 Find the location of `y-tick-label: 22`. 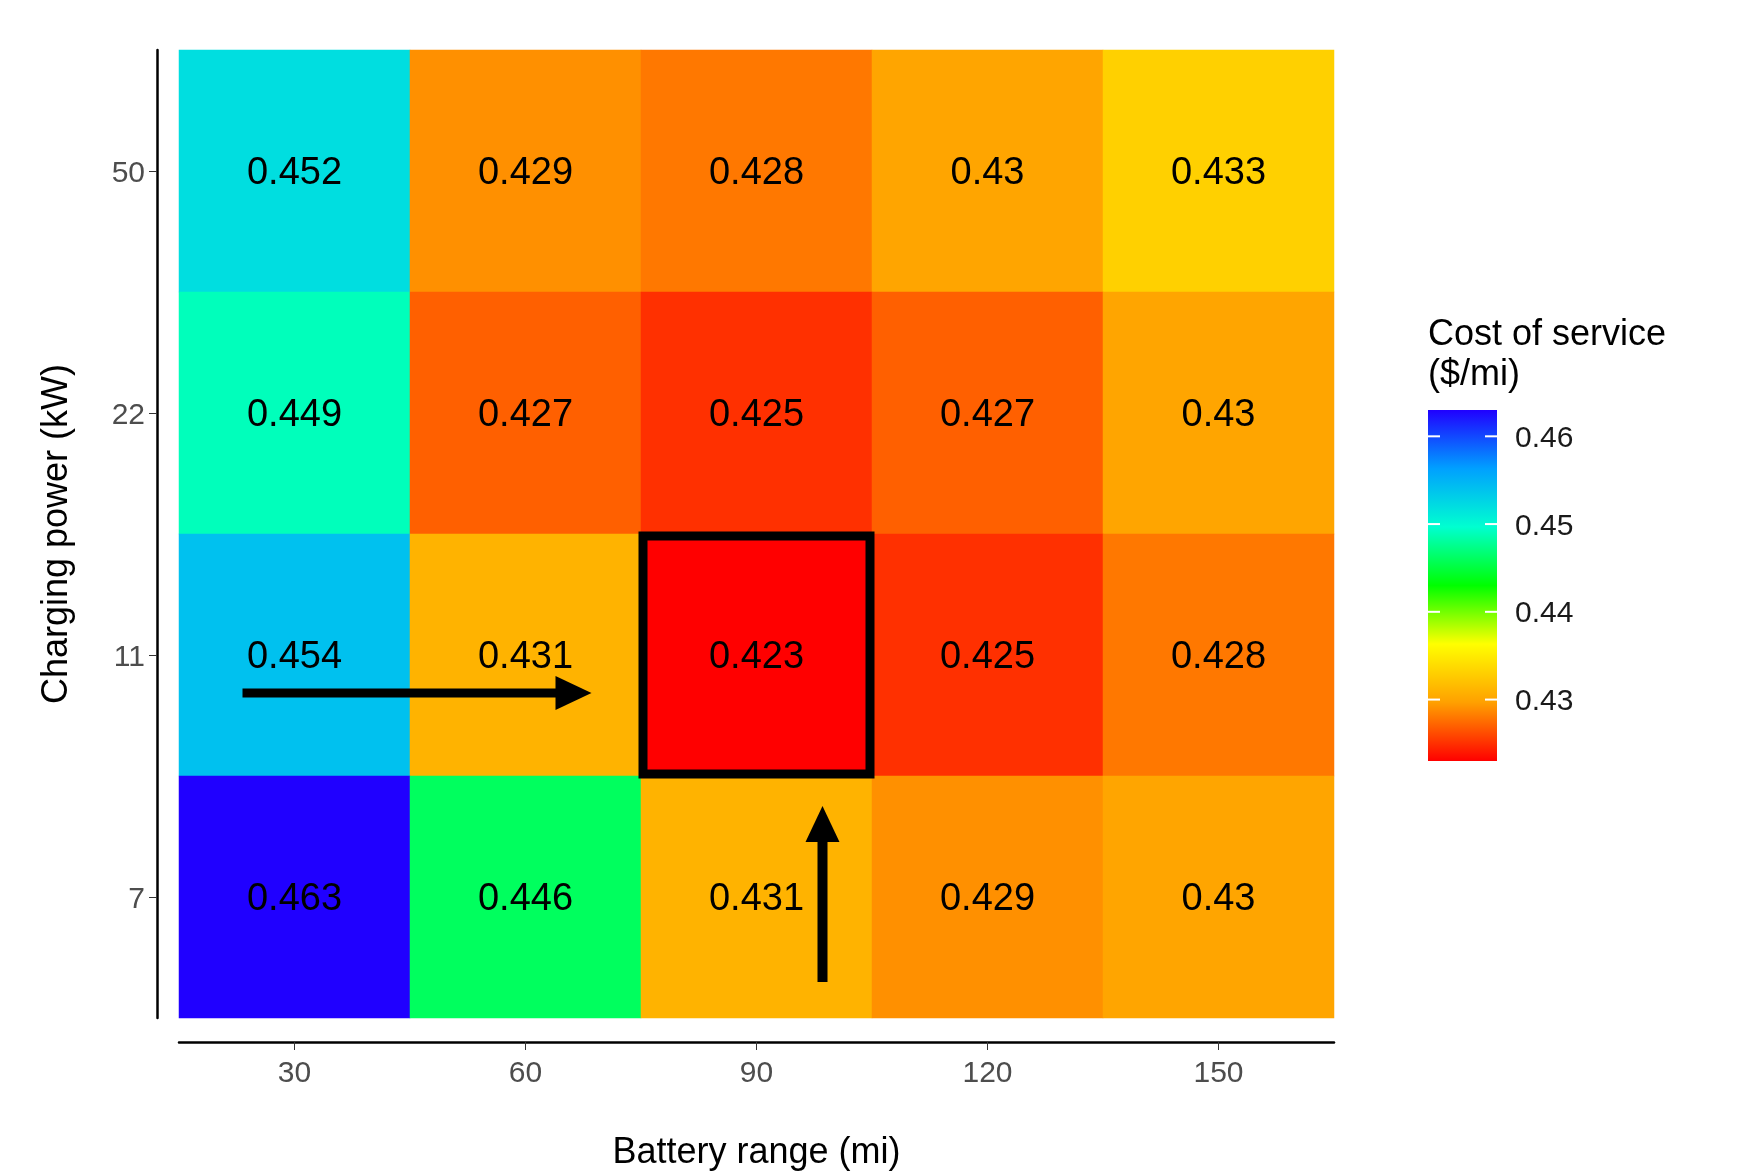

y-tick-label: 22 is located at coordinates (128, 413).